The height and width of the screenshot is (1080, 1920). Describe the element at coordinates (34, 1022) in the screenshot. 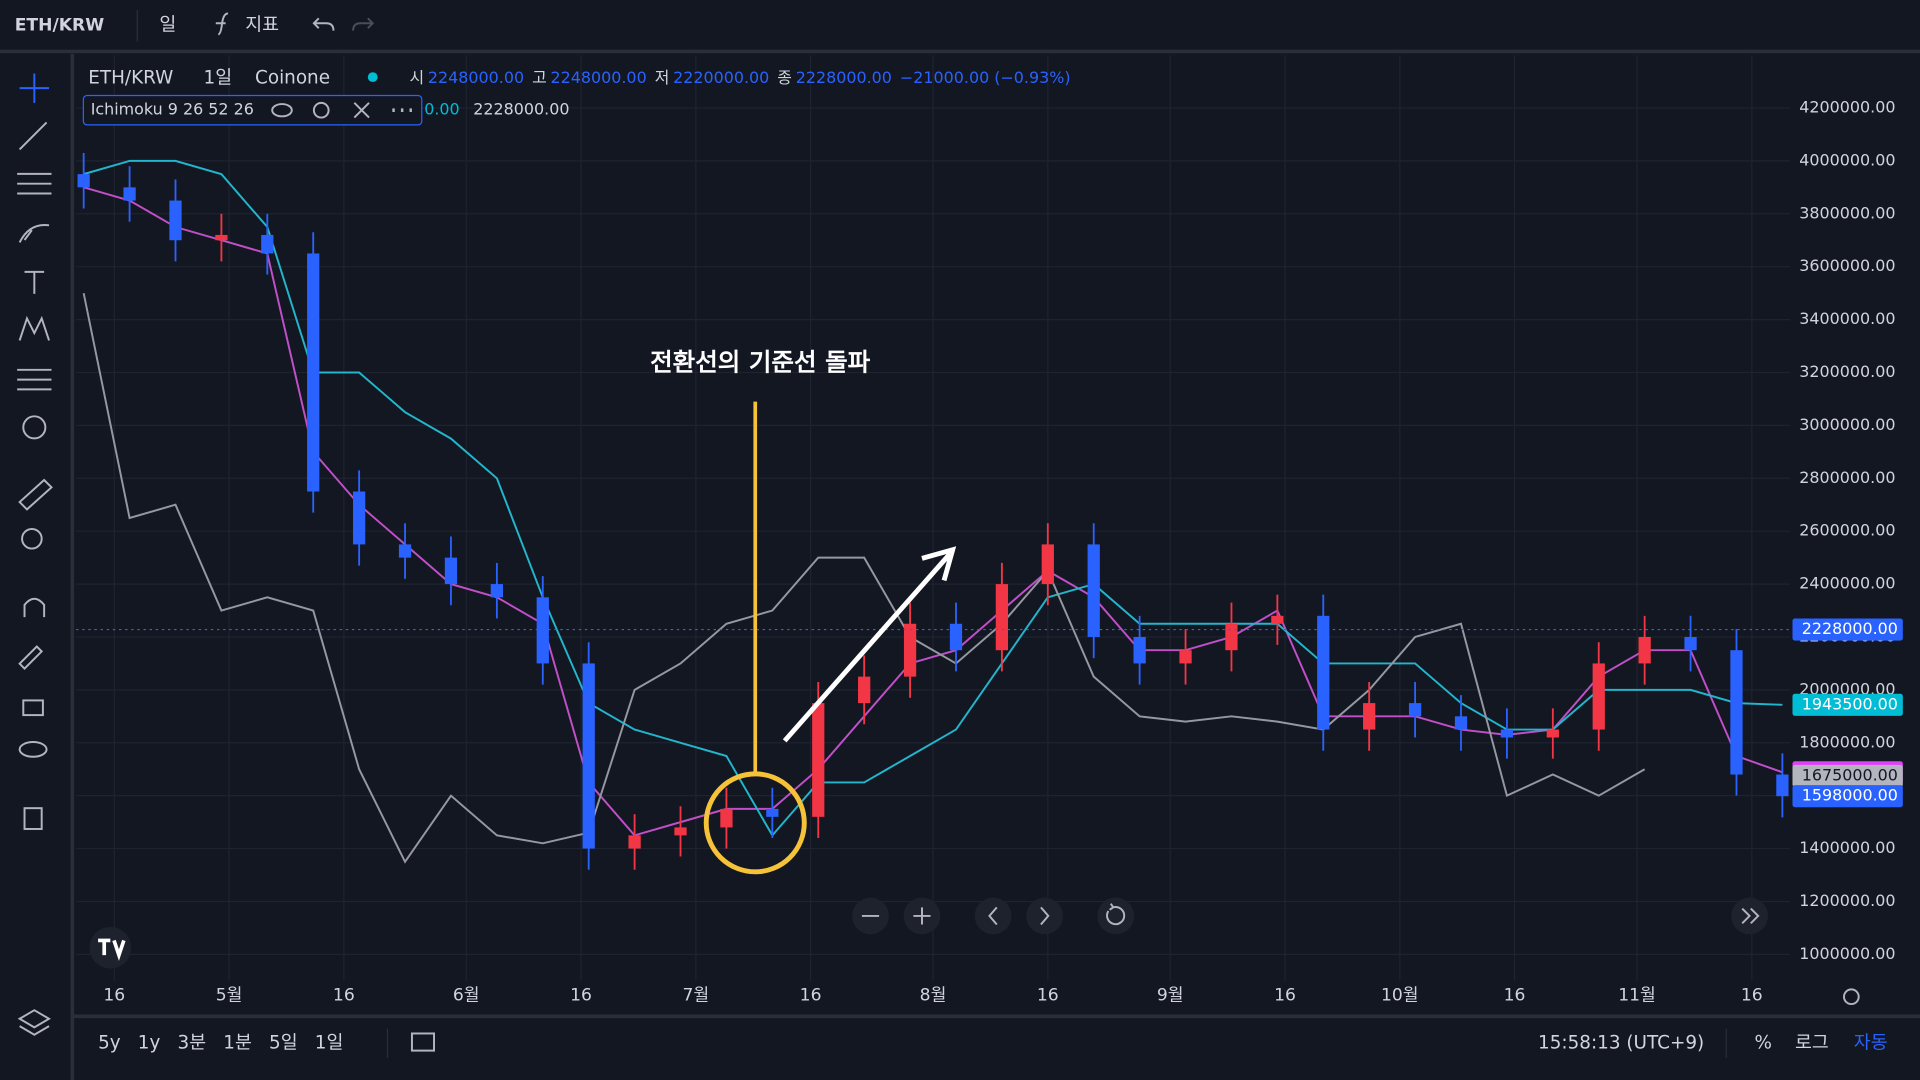

I see `layers-tool` at that location.